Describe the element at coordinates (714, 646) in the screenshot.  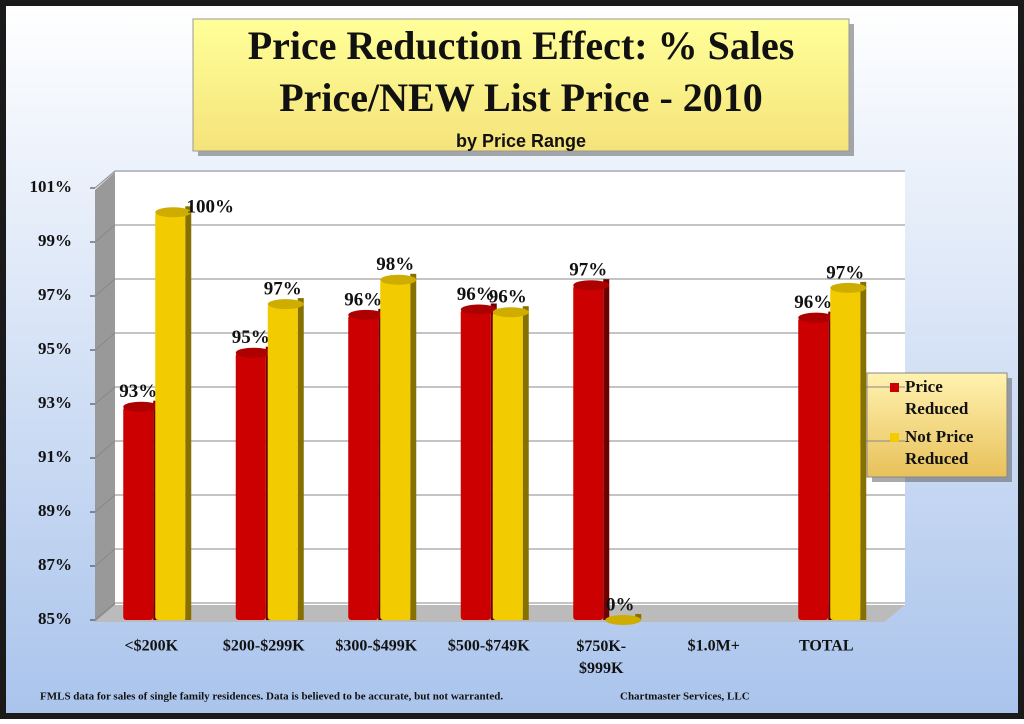
I see `x-tick-label: $1.0M+` at that location.